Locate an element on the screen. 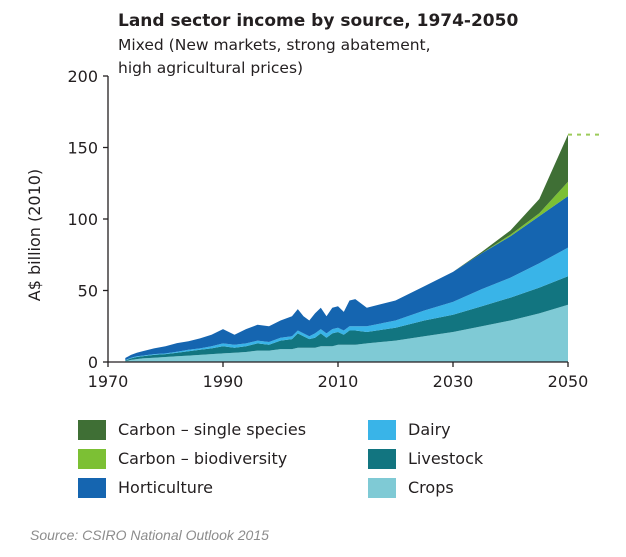 This screenshot has height=557, width=626. legend-item-crops: Crops is located at coordinates (443, 487).